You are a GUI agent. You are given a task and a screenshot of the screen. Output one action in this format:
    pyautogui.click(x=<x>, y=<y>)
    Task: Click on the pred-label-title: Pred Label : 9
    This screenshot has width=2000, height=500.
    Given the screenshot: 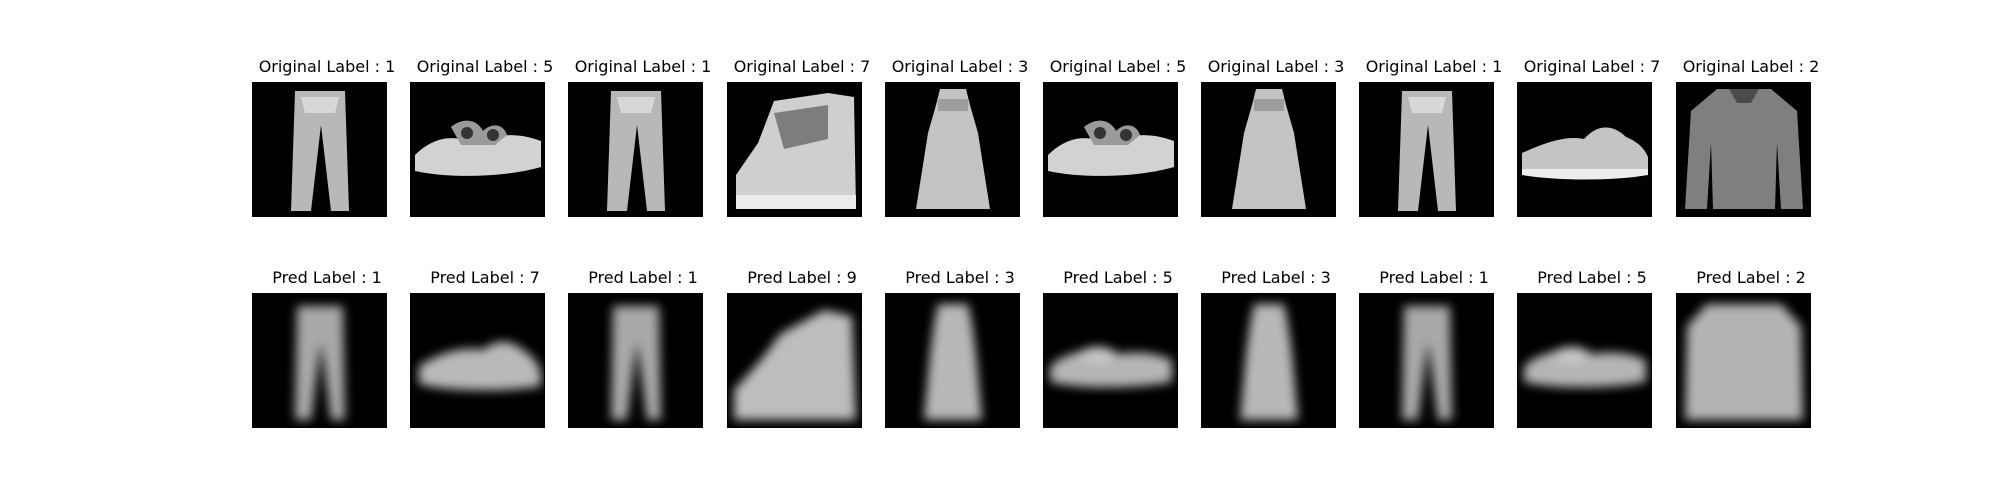 What is the action you would take?
    pyautogui.click(x=802, y=278)
    